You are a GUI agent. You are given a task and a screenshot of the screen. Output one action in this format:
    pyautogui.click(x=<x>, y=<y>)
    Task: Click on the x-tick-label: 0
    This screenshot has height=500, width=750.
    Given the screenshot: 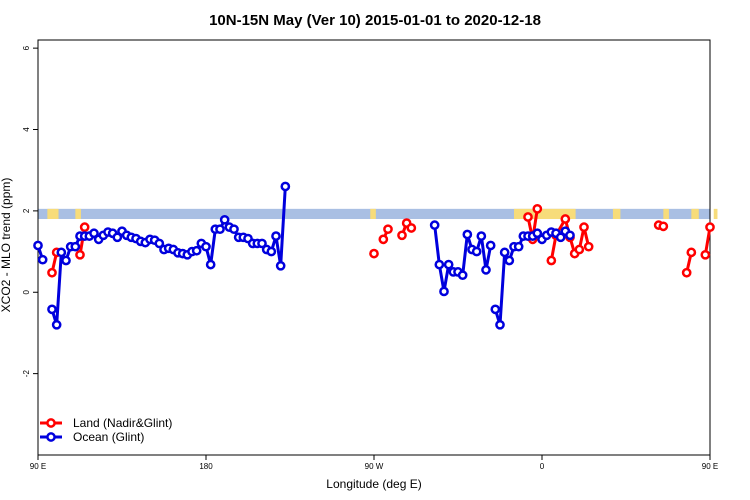 What is the action you would take?
    pyautogui.click(x=542, y=466)
    